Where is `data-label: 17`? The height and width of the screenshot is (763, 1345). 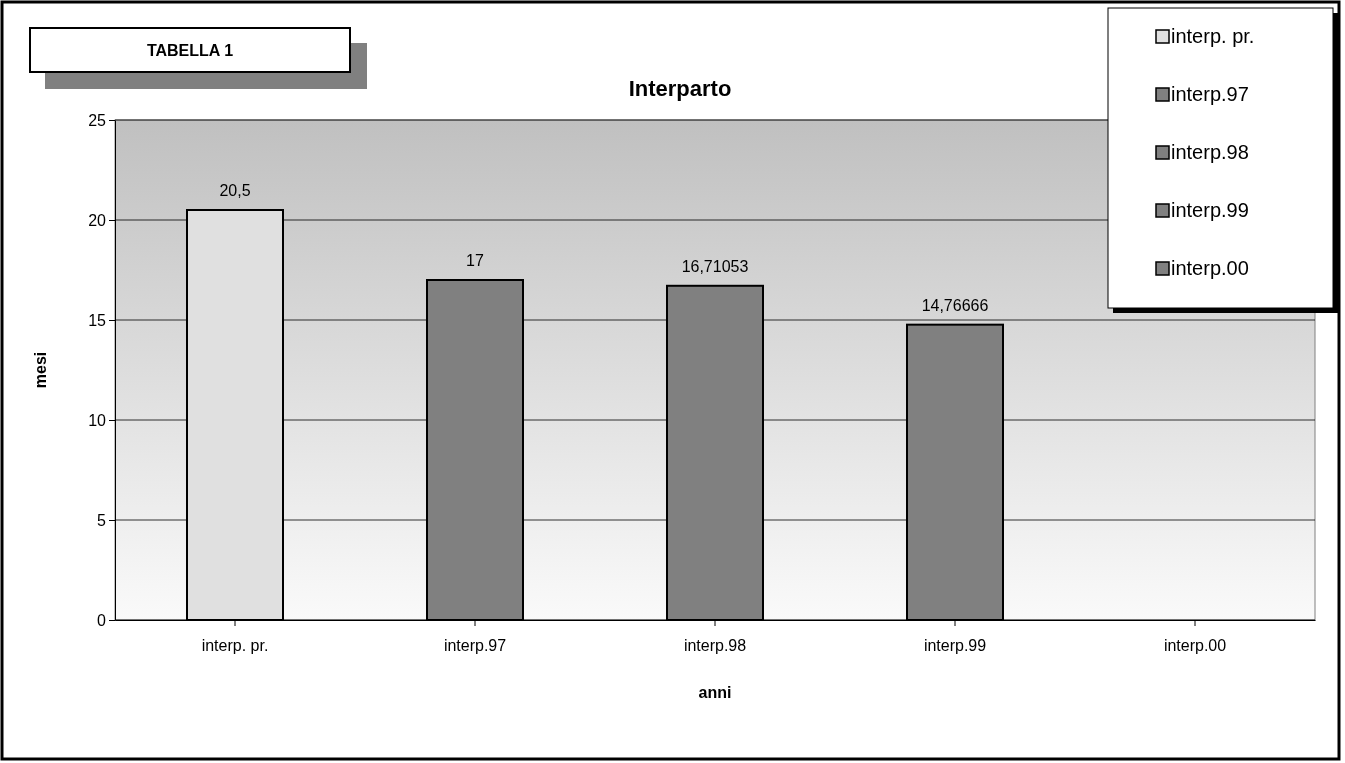
data-label: 17 is located at coordinates (475, 260).